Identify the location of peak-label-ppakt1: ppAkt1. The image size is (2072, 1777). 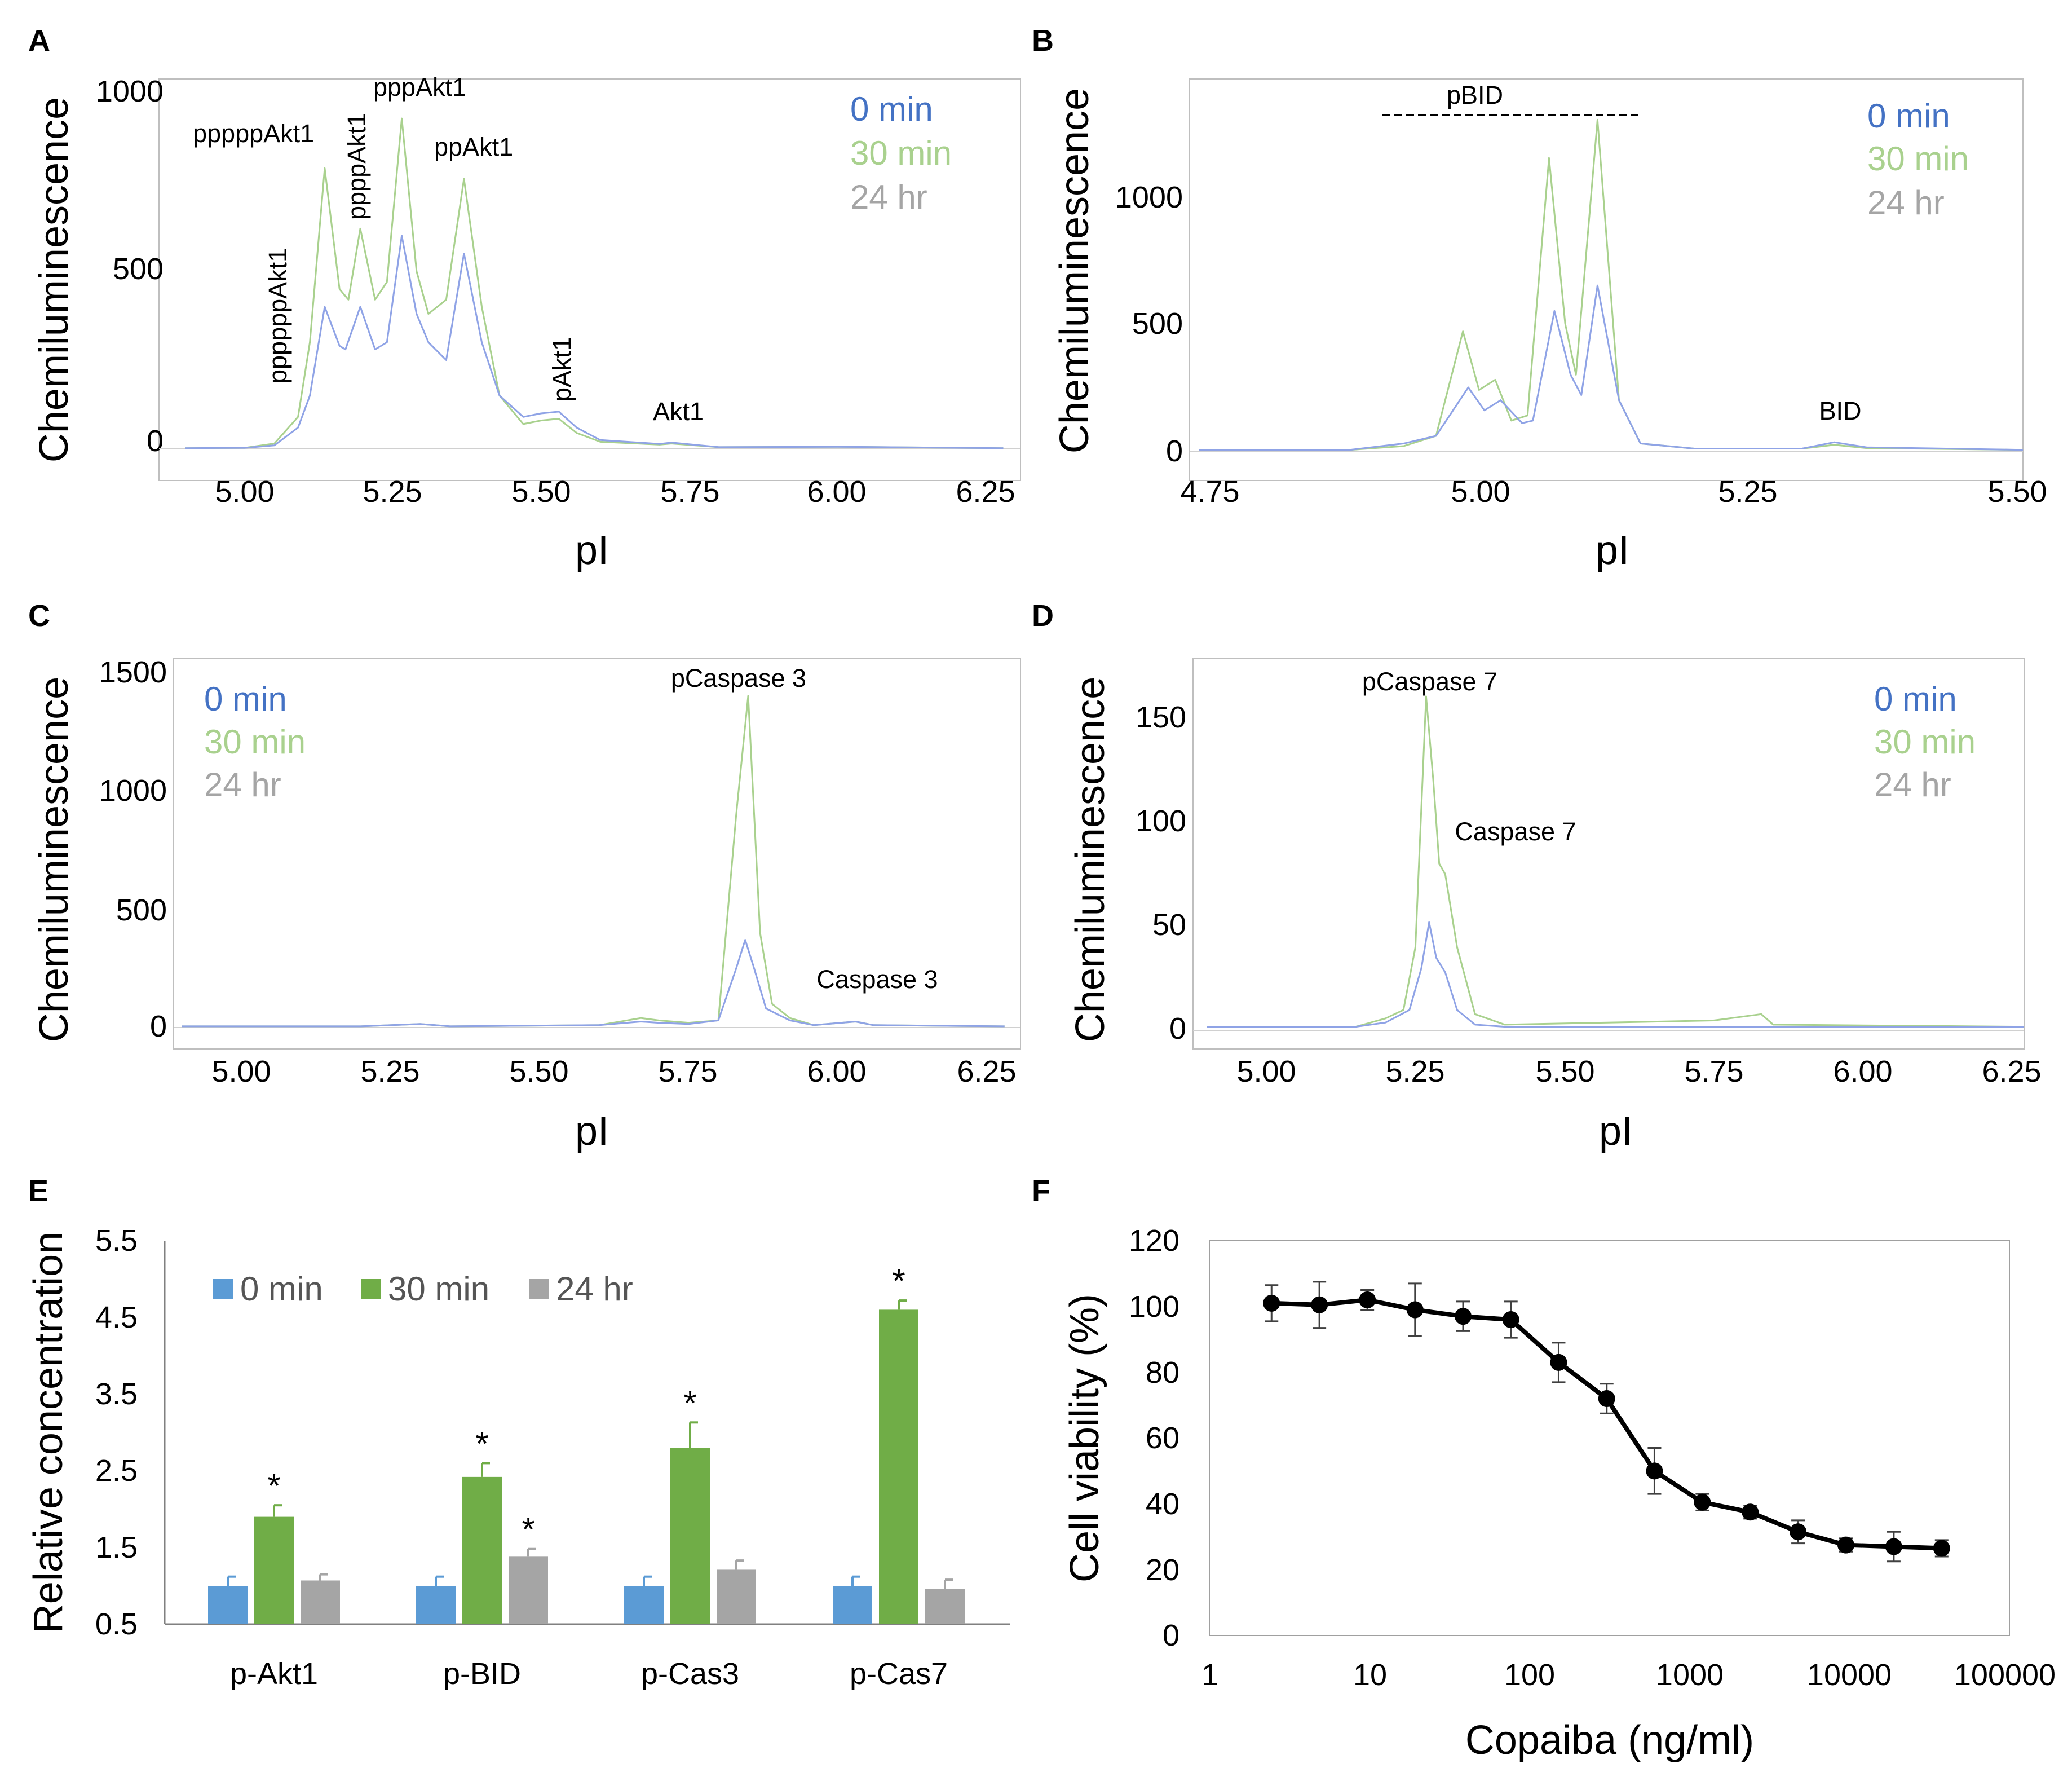
(473, 147).